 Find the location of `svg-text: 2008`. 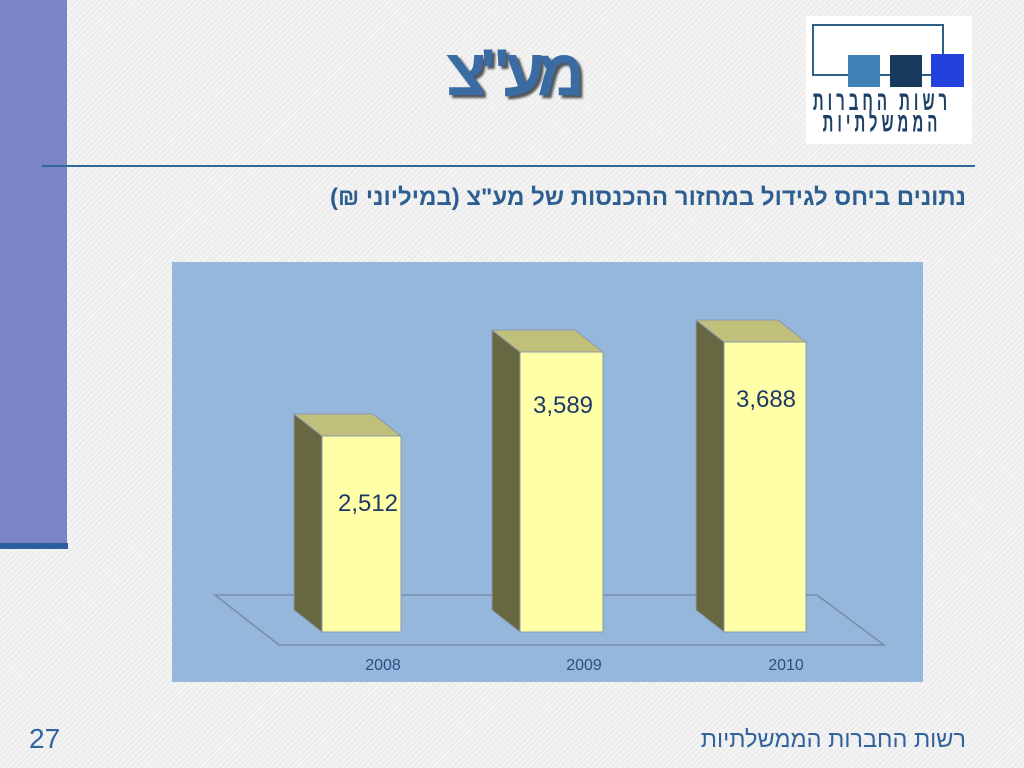

svg-text: 2008 is located at coordinates (383, 665).